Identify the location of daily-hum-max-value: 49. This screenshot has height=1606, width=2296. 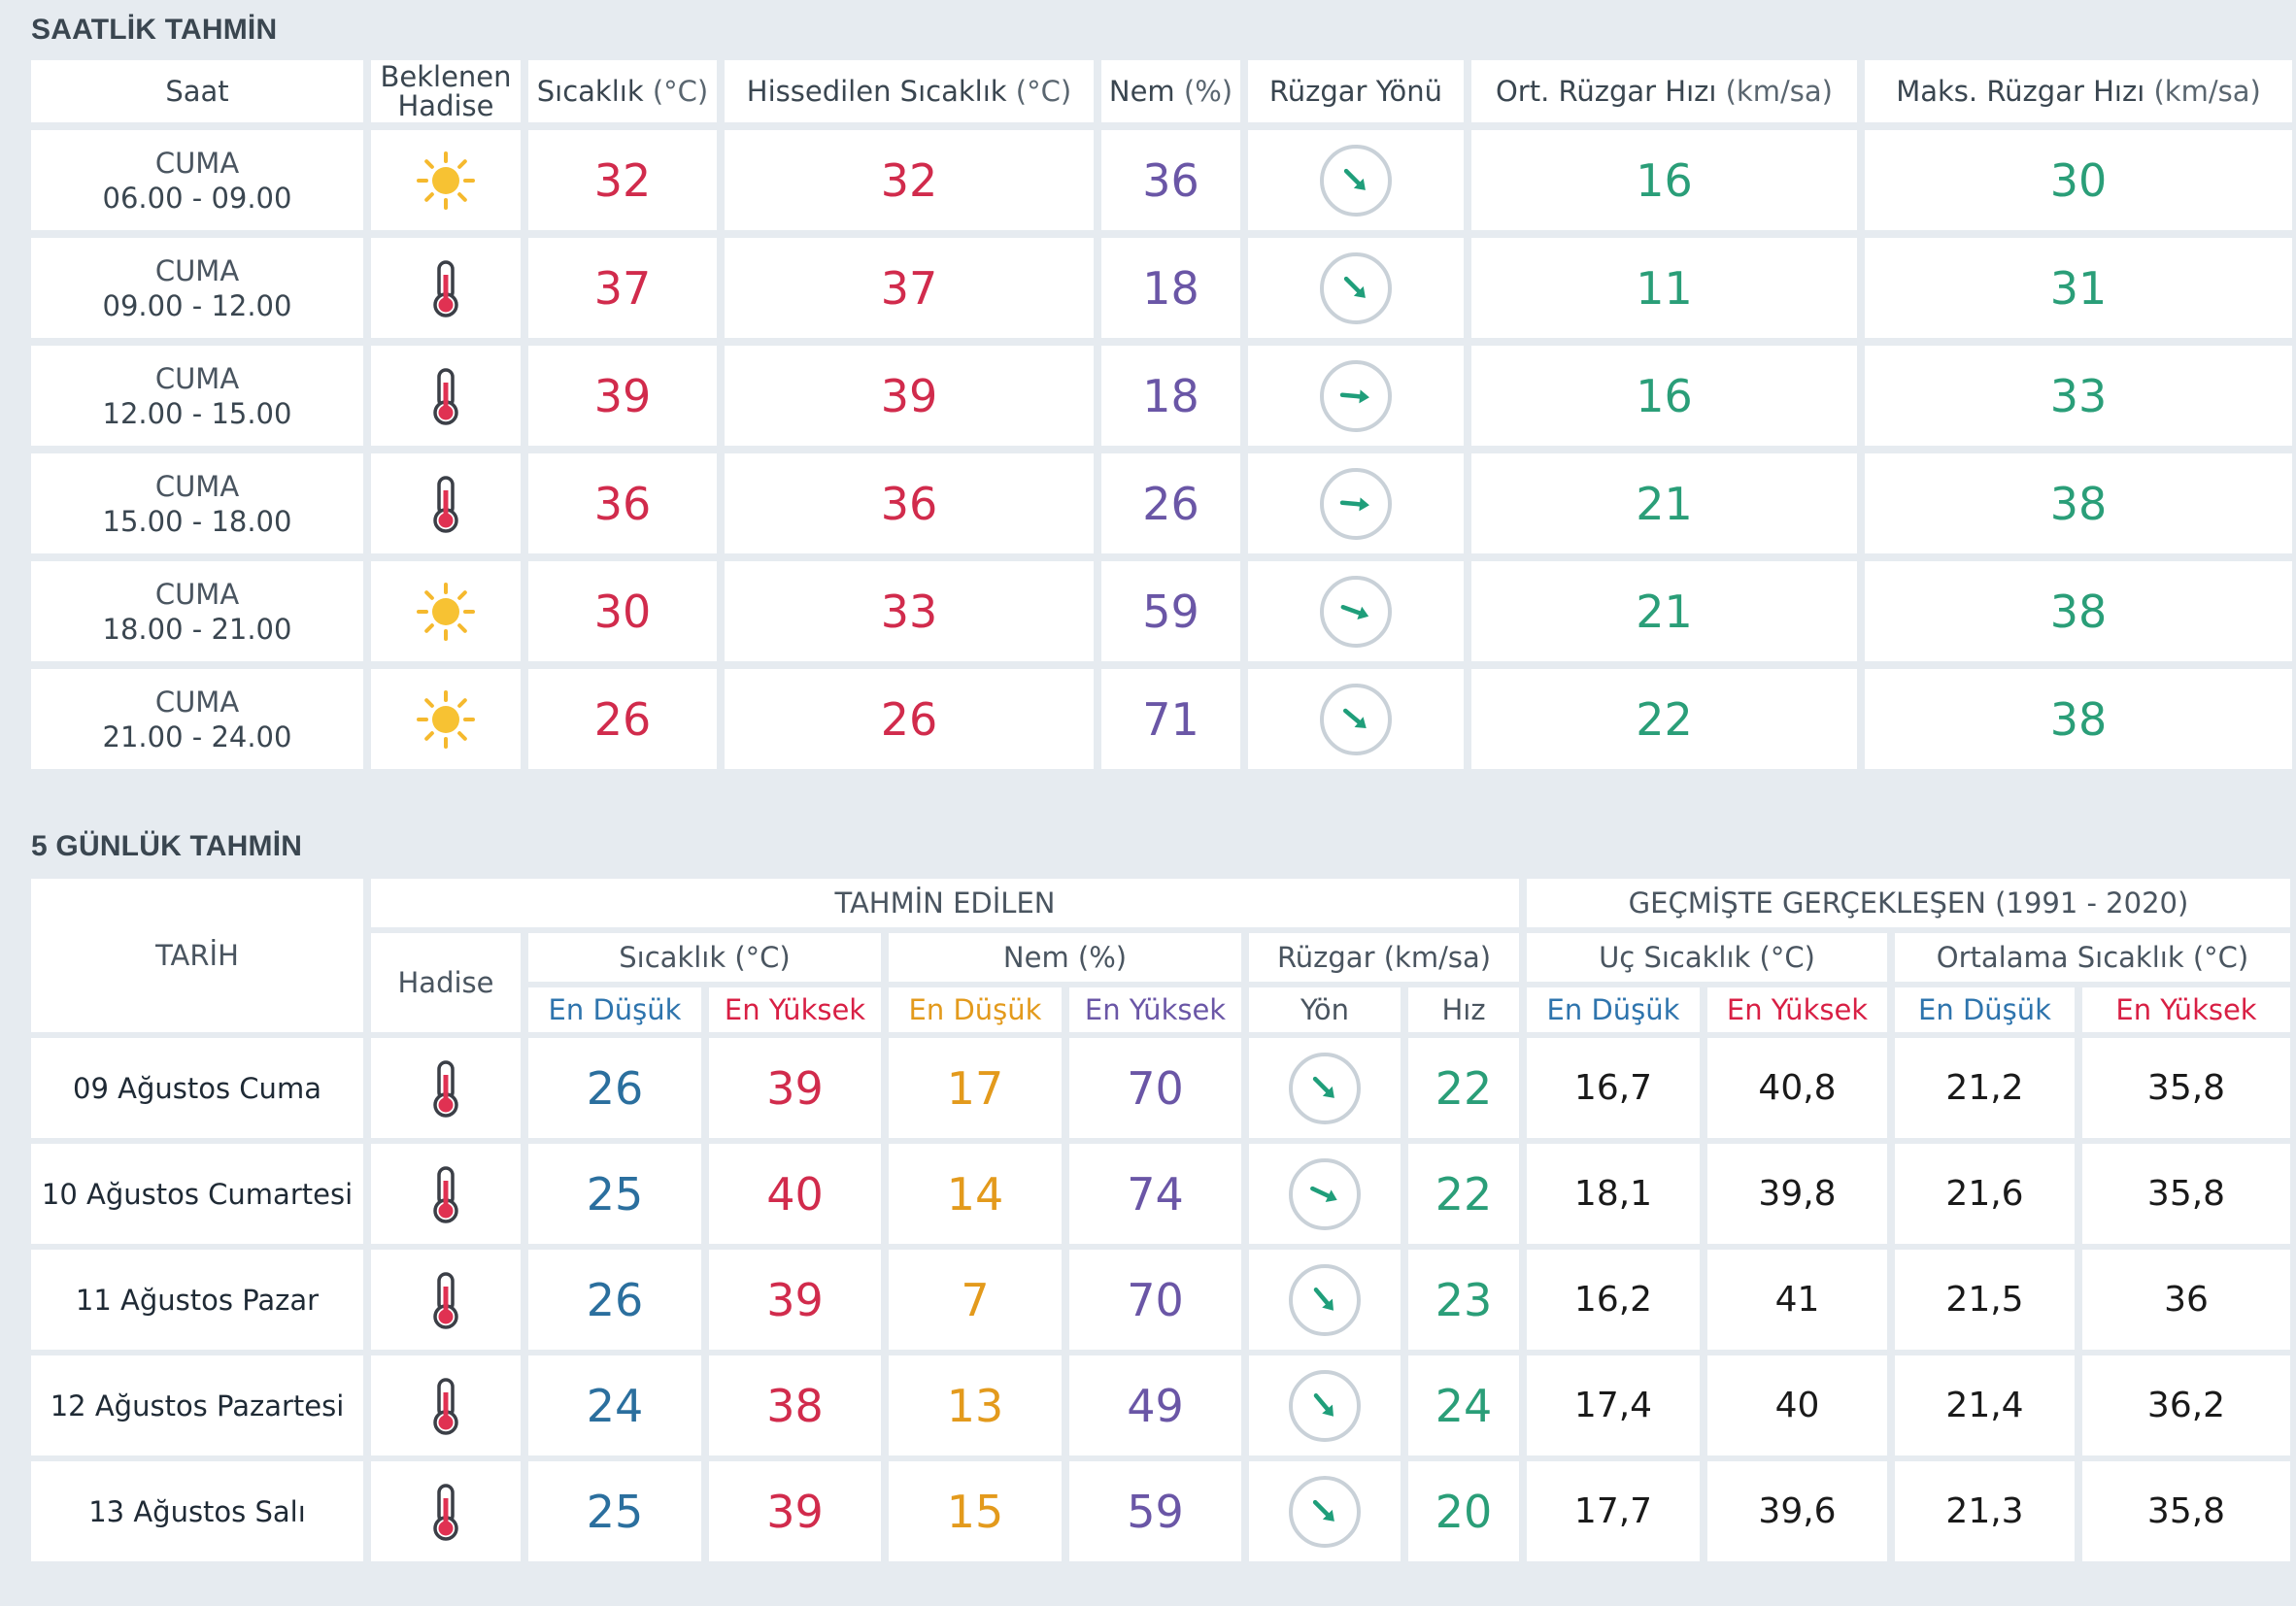
(1155, 1405).